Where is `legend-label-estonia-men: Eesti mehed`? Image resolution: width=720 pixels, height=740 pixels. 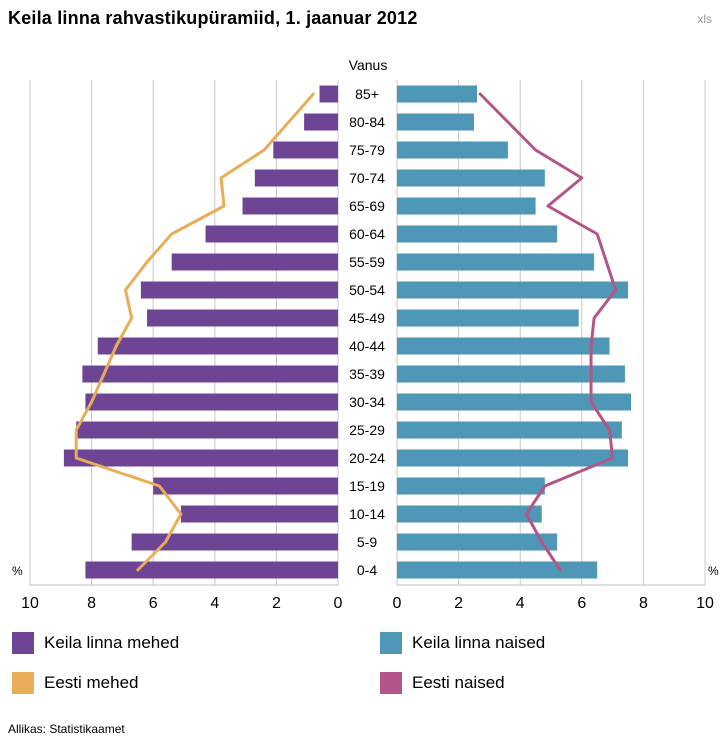
legend-label-estonia-men: Eesti mehed is located at coordinates (91, 682).